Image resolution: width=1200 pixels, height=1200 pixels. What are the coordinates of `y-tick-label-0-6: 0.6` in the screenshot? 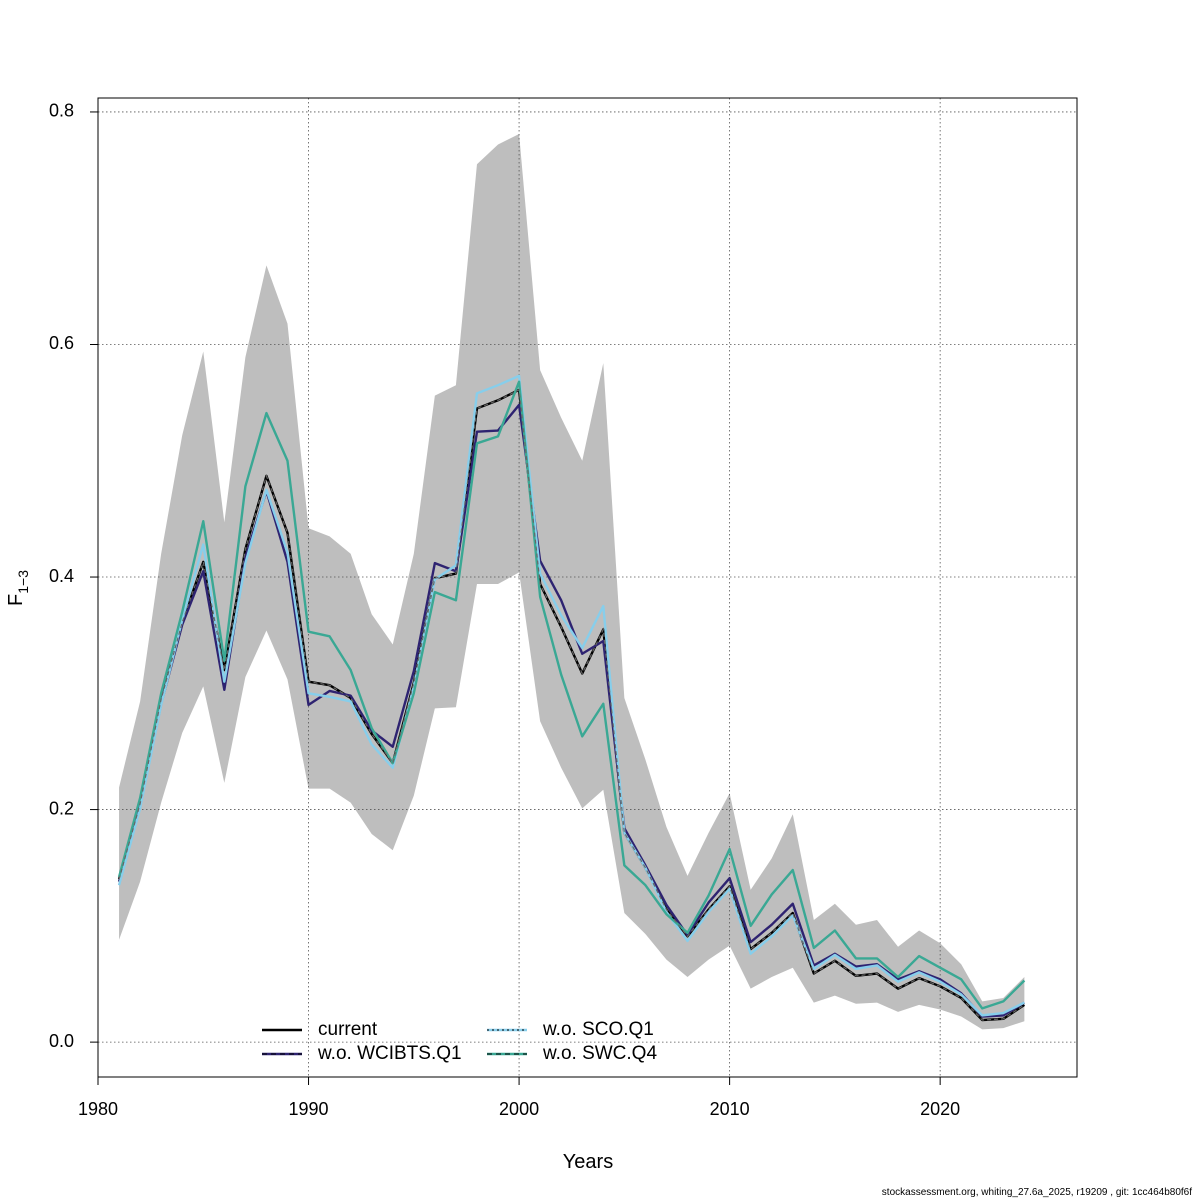 It's located at (61, 343).